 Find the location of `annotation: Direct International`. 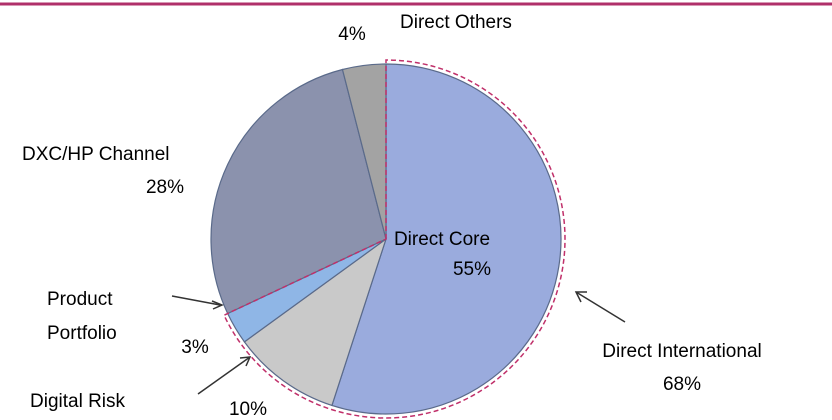

annotation: Direct International is located at coordinates (681, 351).